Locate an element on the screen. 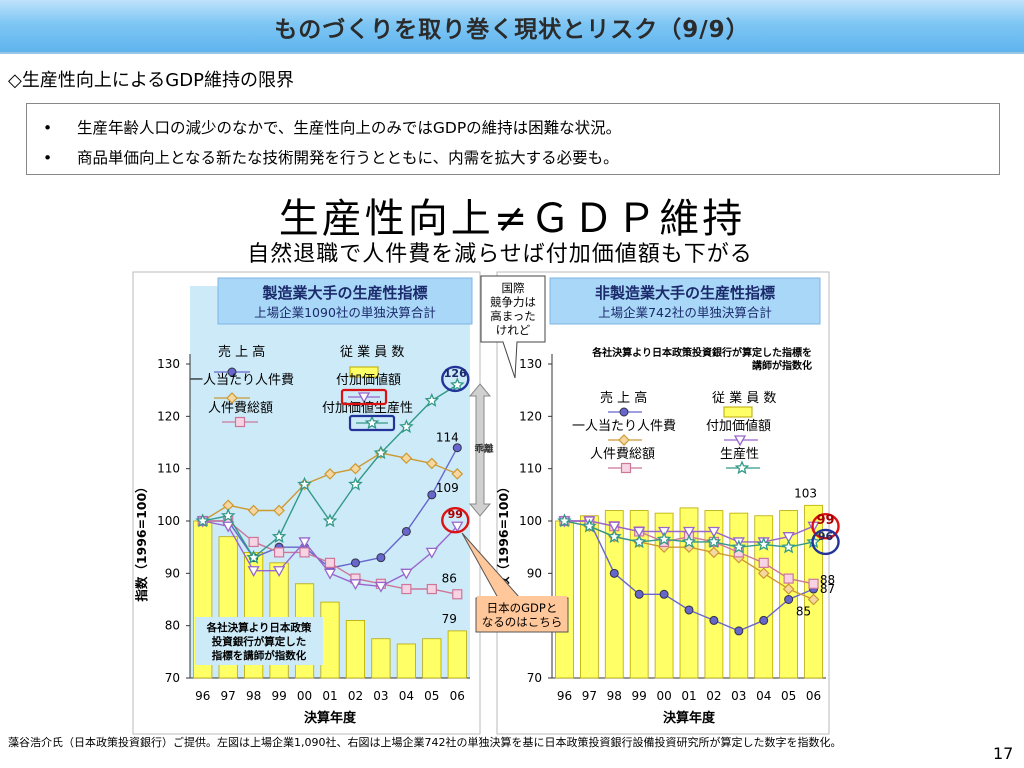 This screenshot has height=768, width=1024. callout-intl-box is located at coordinates (513, 327).